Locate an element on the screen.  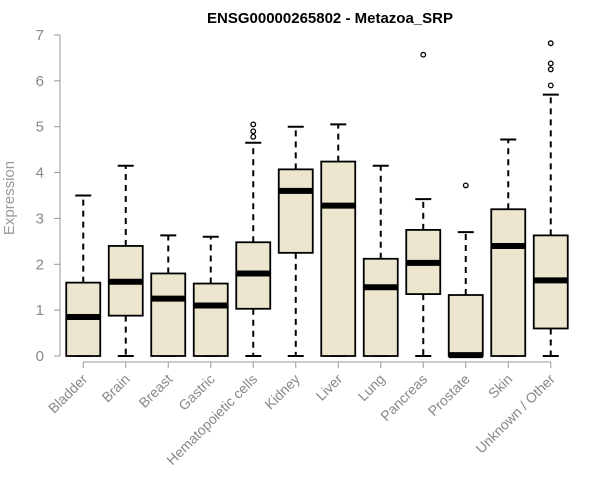
x-tick-label: Kidney is located at coordinates (282, 392).